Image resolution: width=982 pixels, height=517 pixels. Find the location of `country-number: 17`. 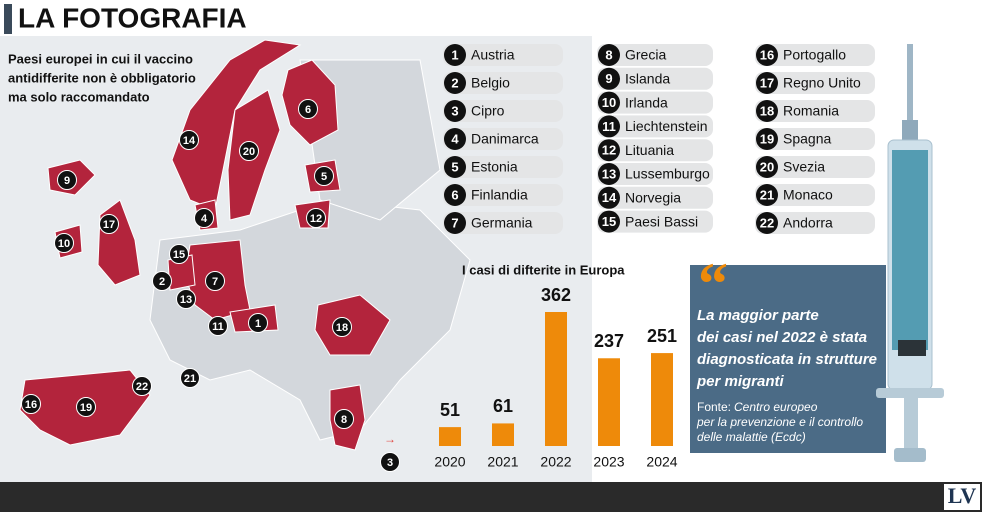

country-number: 17 is located at coordinates (767, 82).